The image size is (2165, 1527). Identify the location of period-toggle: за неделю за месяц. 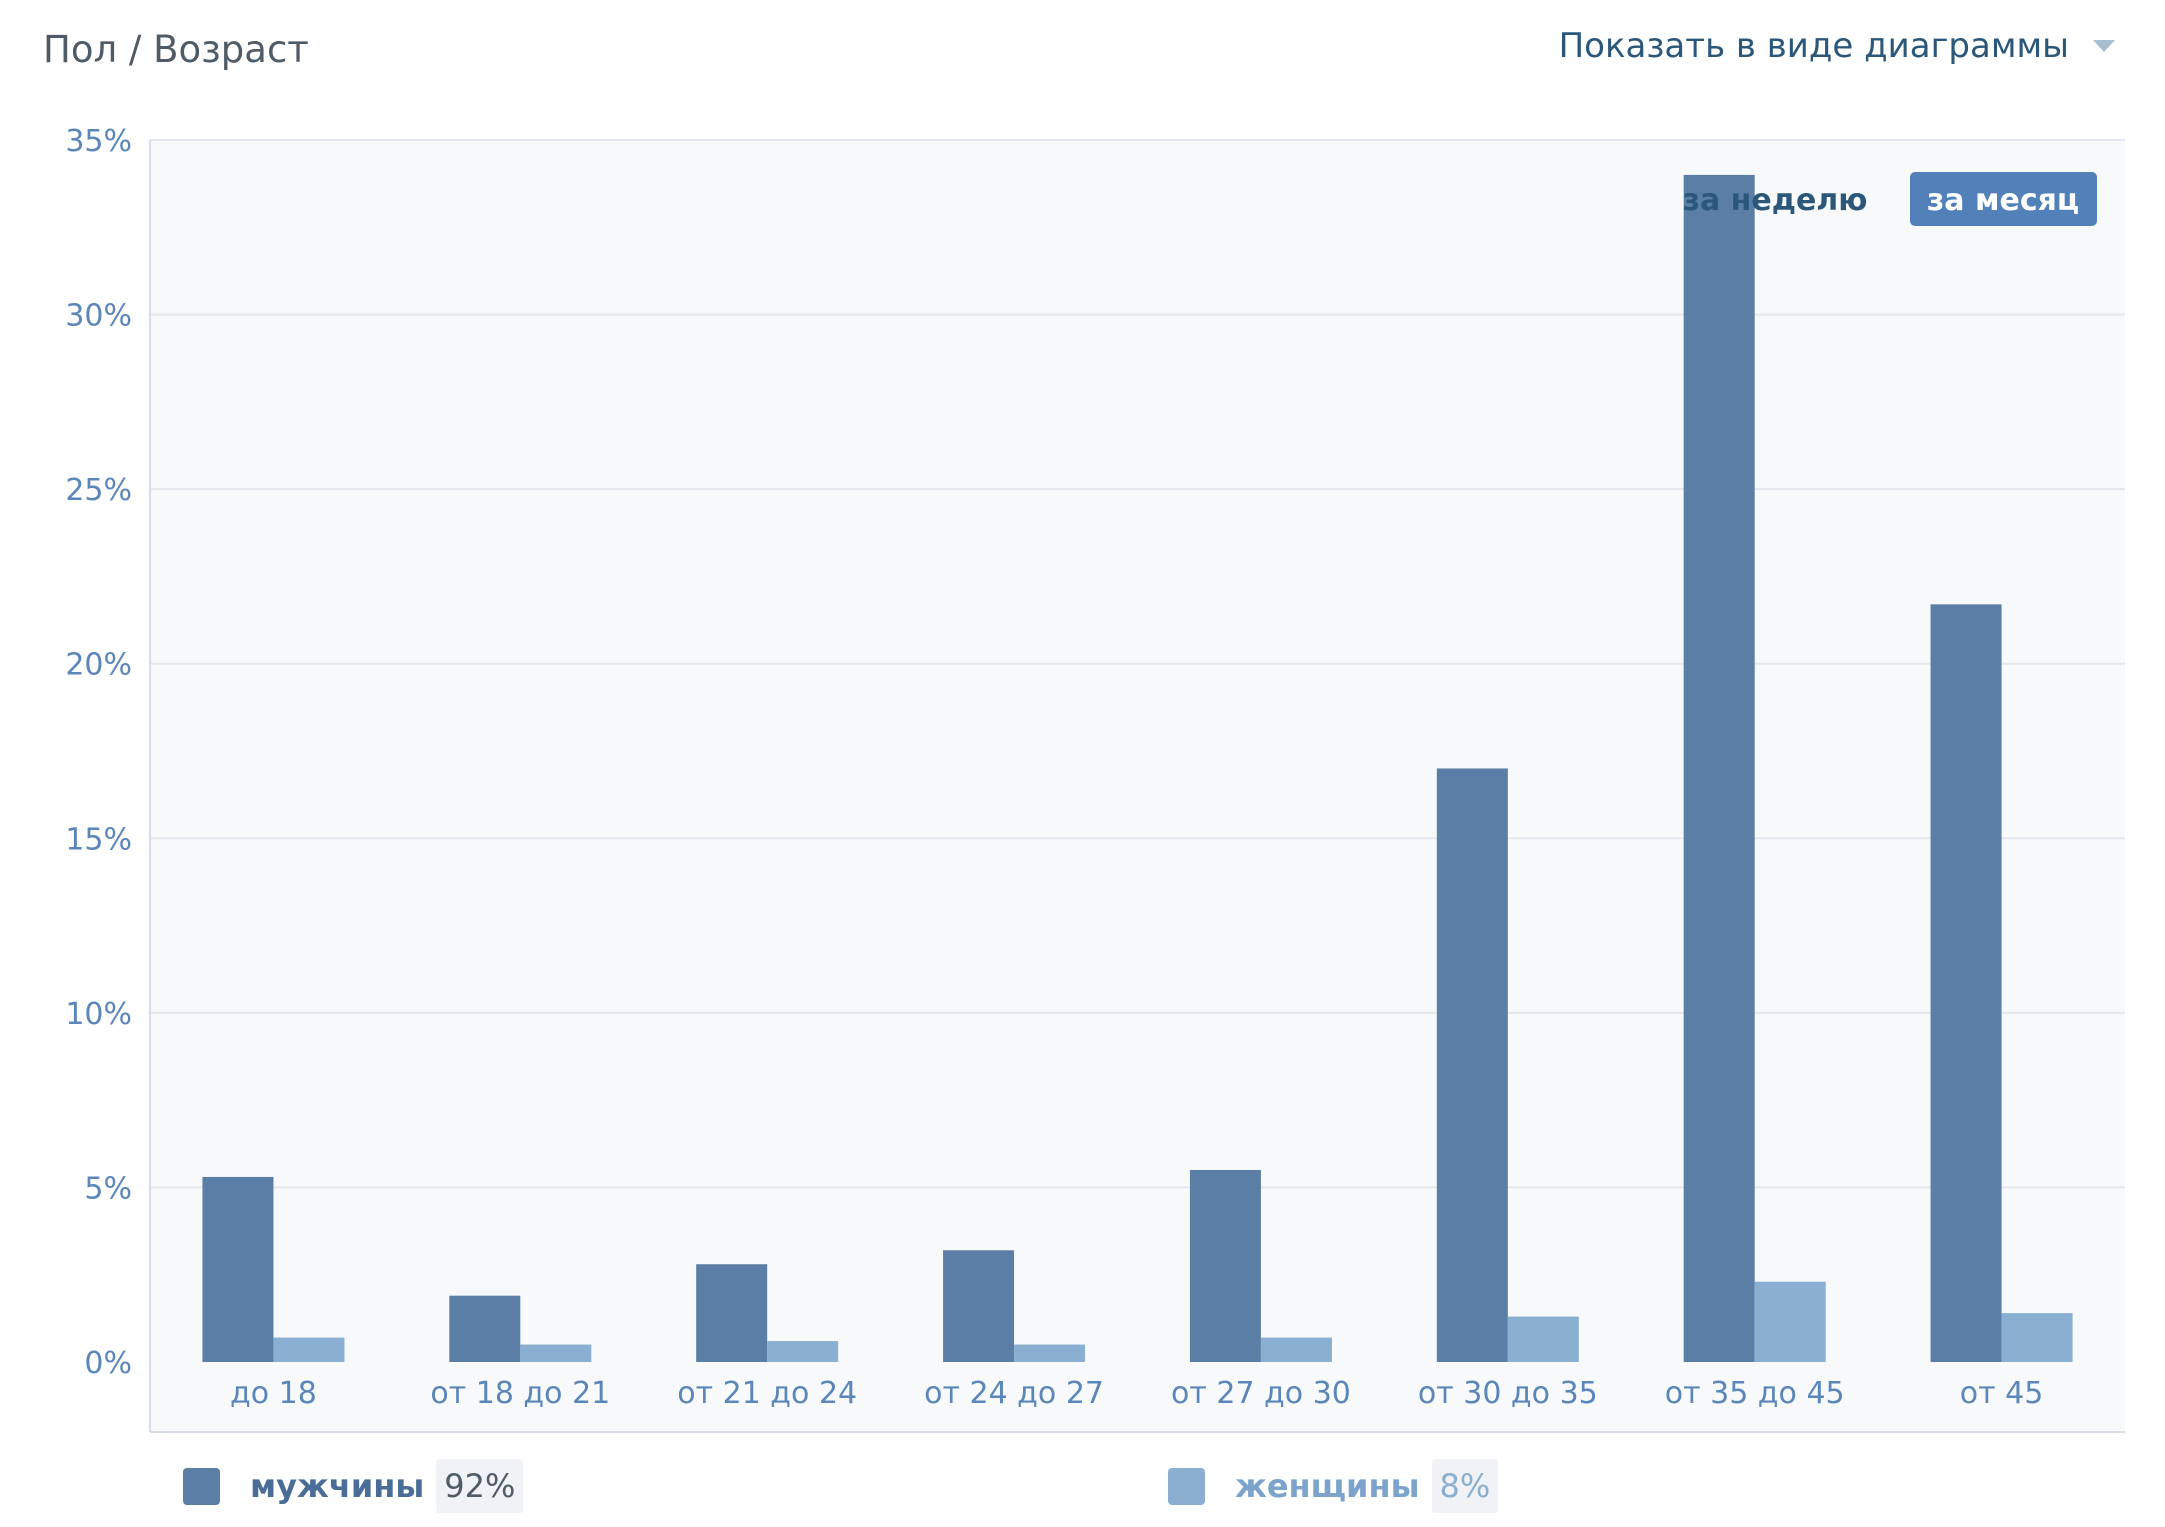
(1890, 199).